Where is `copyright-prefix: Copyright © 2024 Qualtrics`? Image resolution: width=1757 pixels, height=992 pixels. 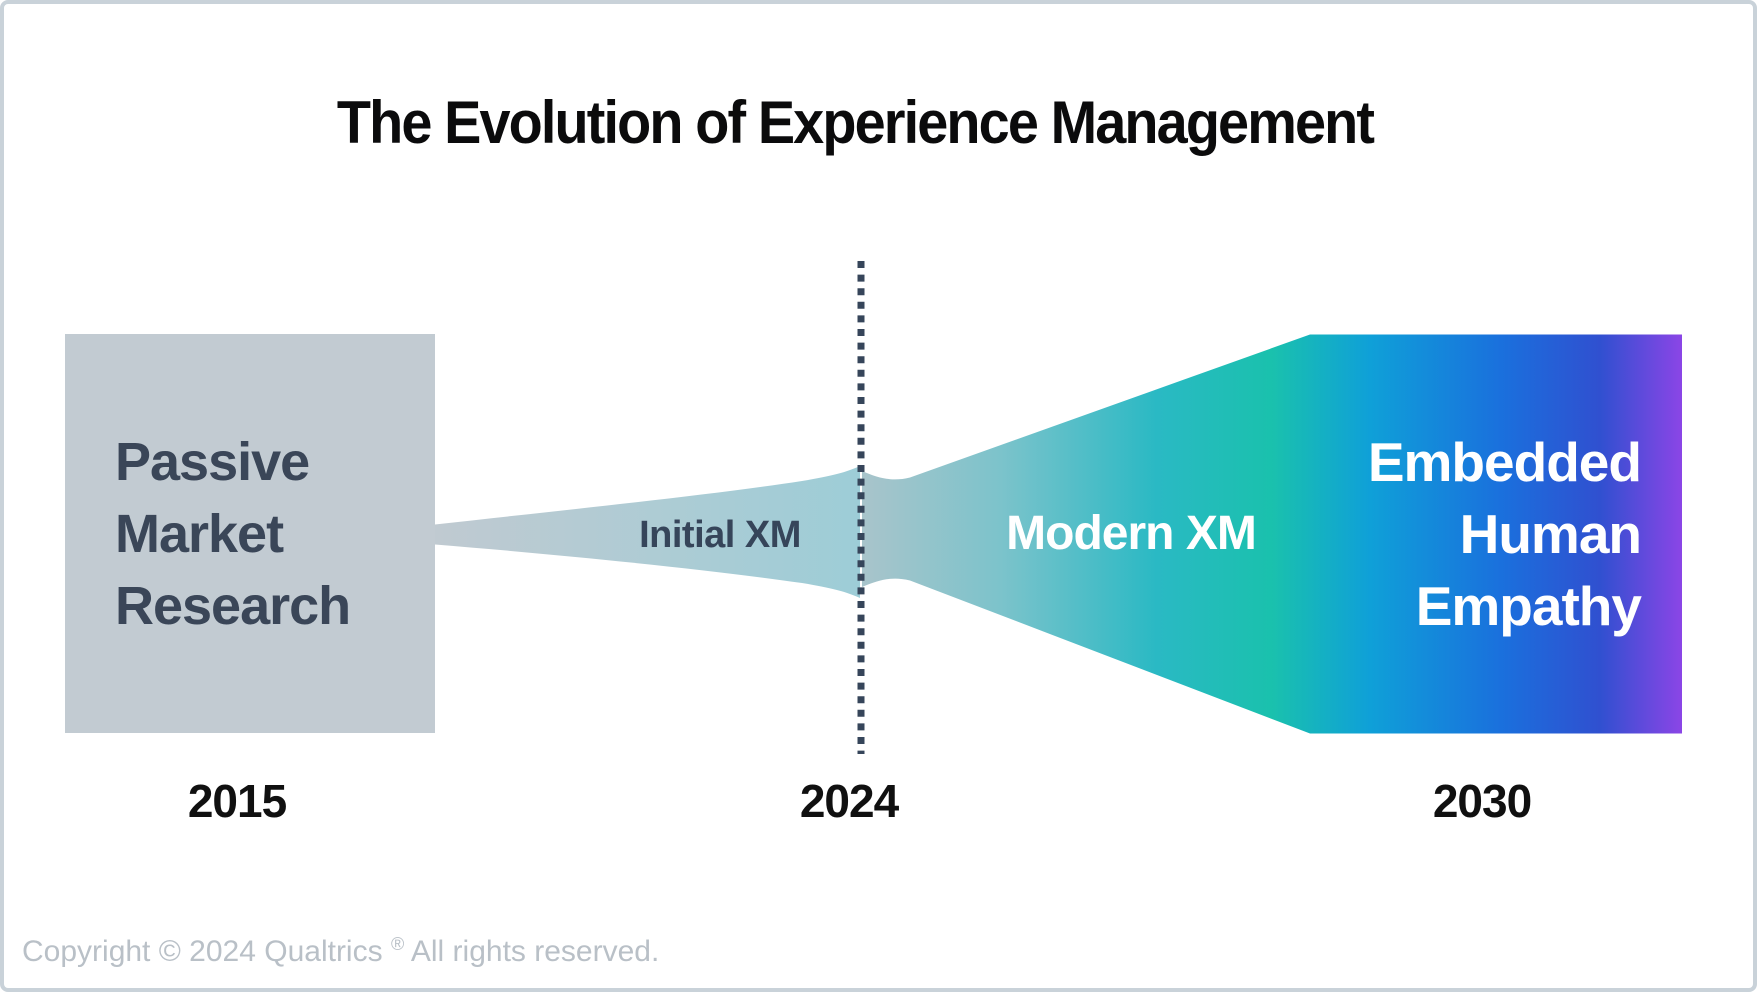
copyright-prefix: Copyright © 2024 Qualtrics is located at coordinates (206, 951).